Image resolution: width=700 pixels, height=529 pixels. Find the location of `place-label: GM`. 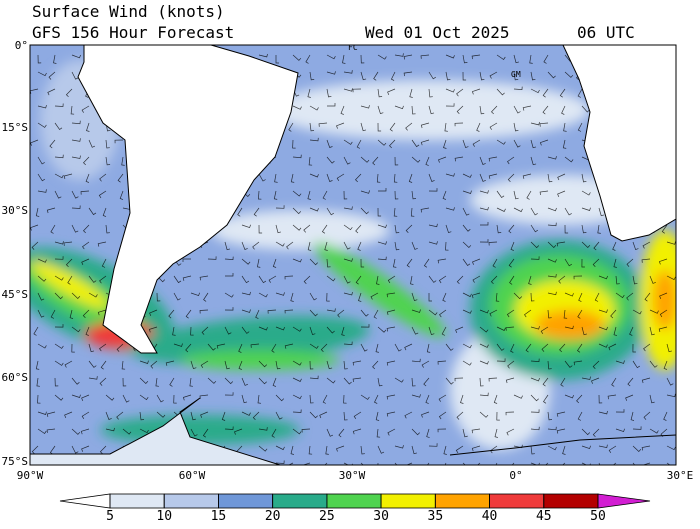

place-label: GM is located at coordinates (516, 74).